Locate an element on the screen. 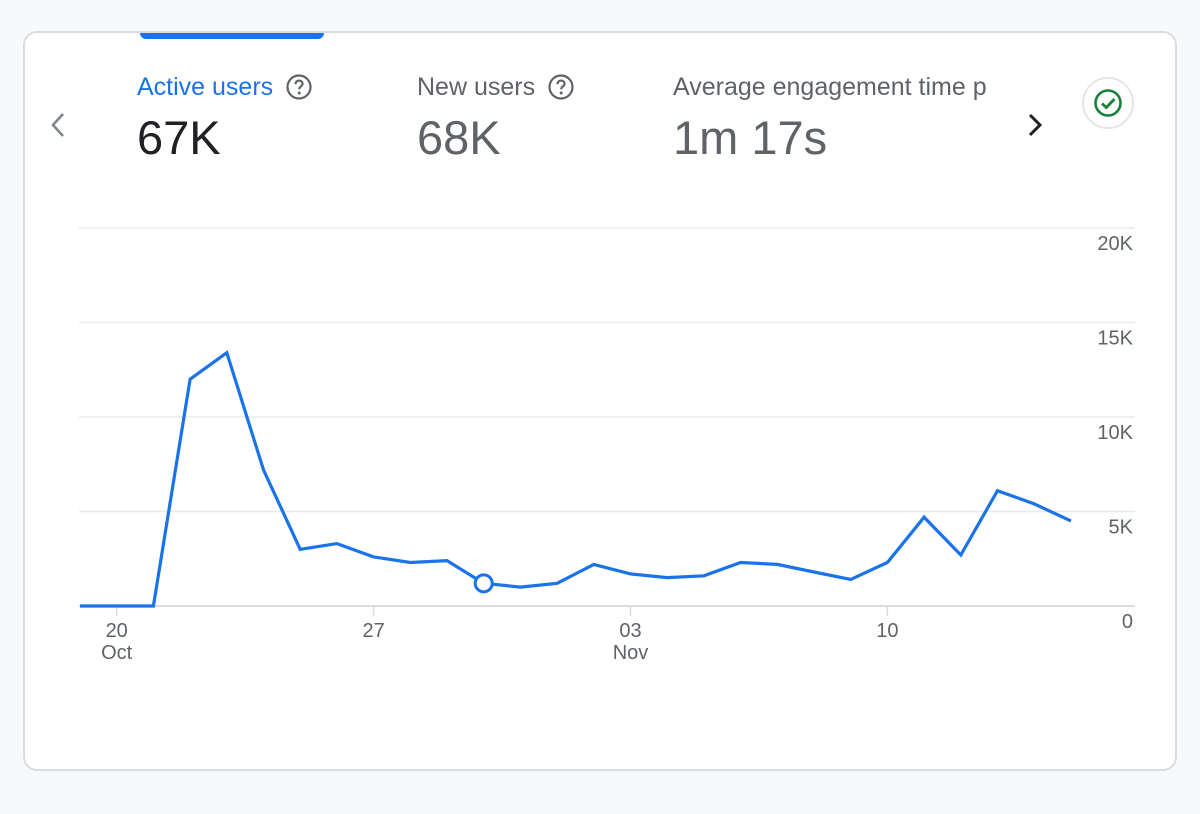 This screenshot has height=814, width=1200. check-circle-icon is located at coordinates (1108, 103).